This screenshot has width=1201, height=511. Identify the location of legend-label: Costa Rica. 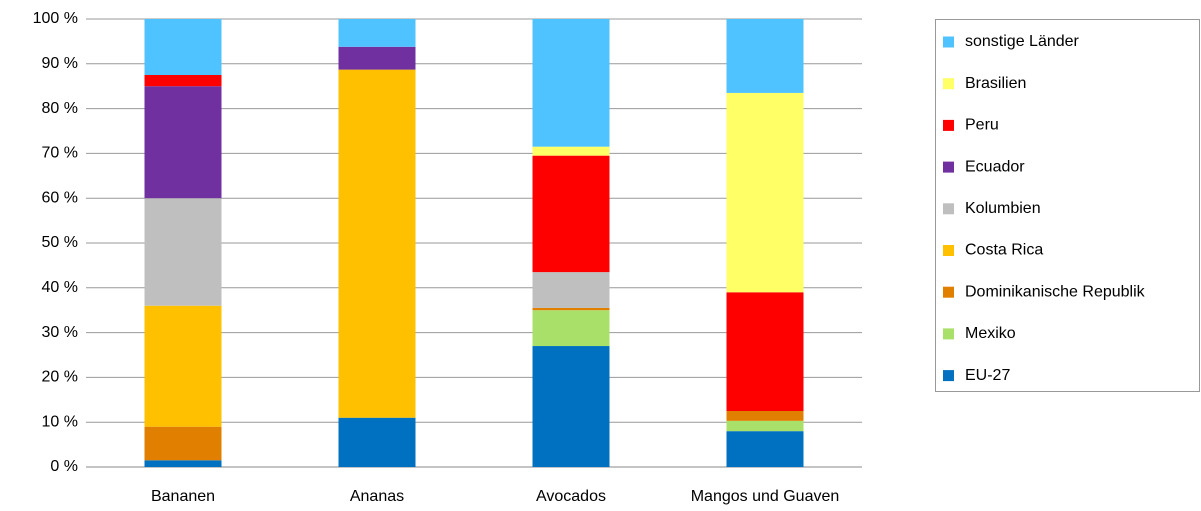
(1004, 250).